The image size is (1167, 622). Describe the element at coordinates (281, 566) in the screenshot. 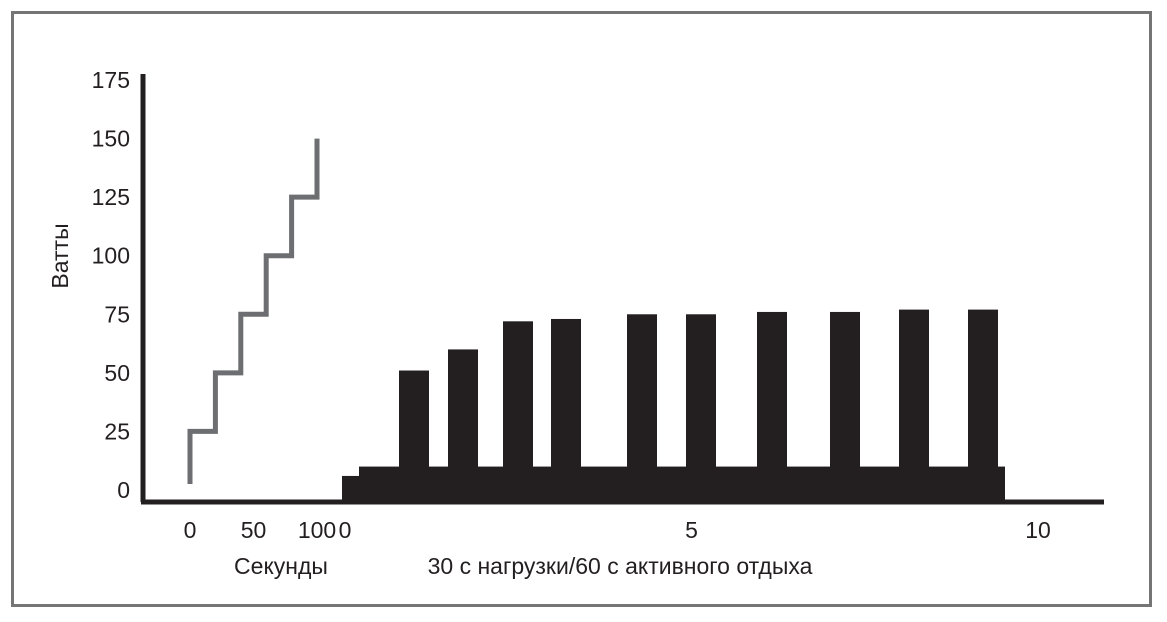

I see `x-axis-label-seconds: Секунды` at that location.